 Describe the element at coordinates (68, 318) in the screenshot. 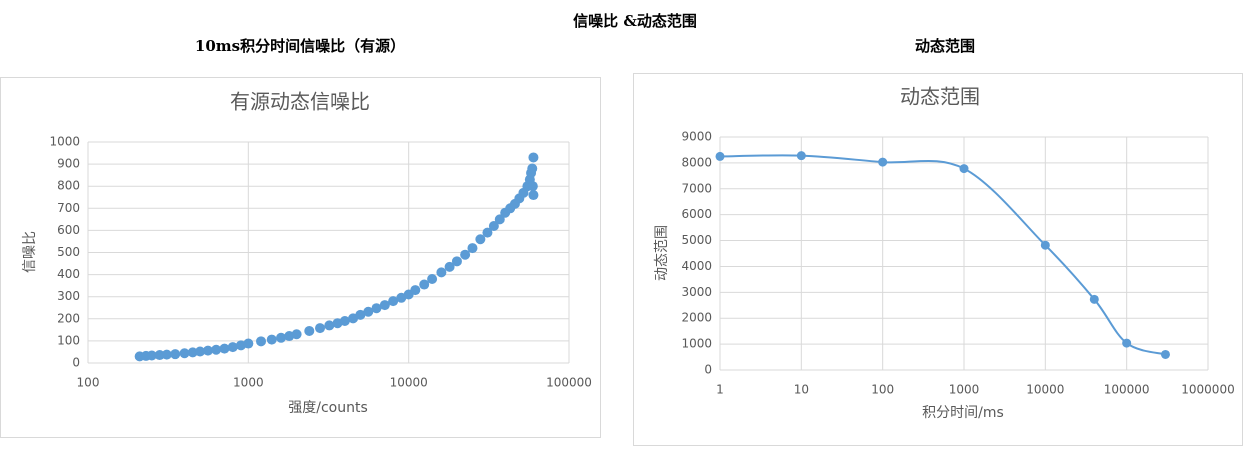

I see `y-tick-label: 200` at that location.